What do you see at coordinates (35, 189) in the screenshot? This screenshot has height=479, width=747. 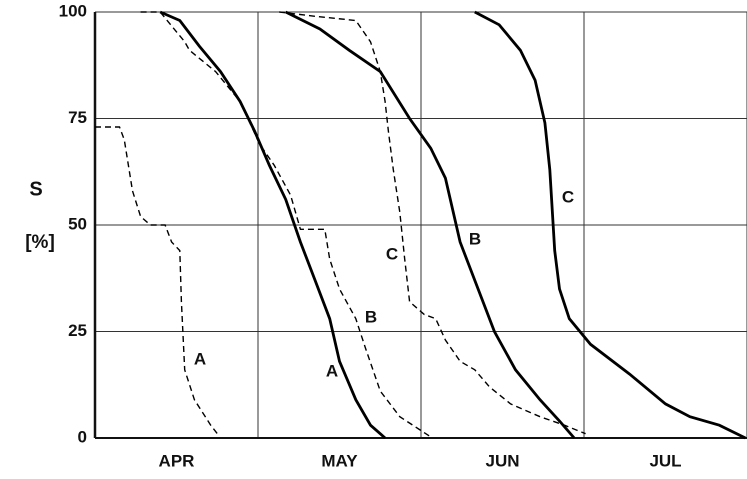 I see `y-axis-label: S` at bounding box center [35, 189].